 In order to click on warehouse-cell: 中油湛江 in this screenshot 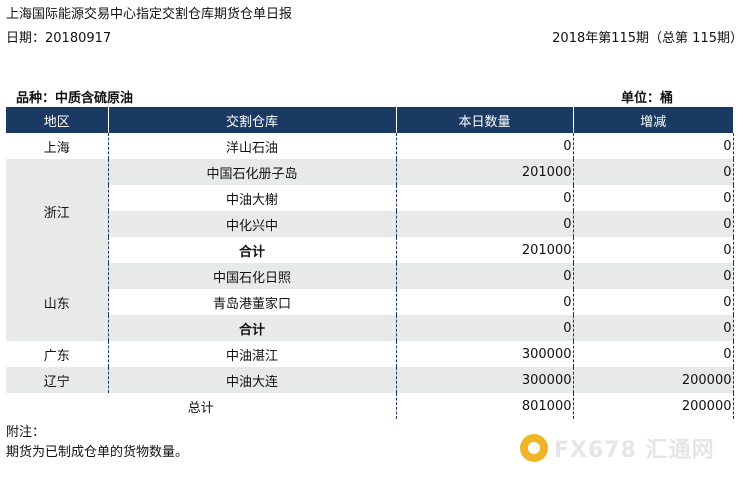, I will do `click(252, 354)`.